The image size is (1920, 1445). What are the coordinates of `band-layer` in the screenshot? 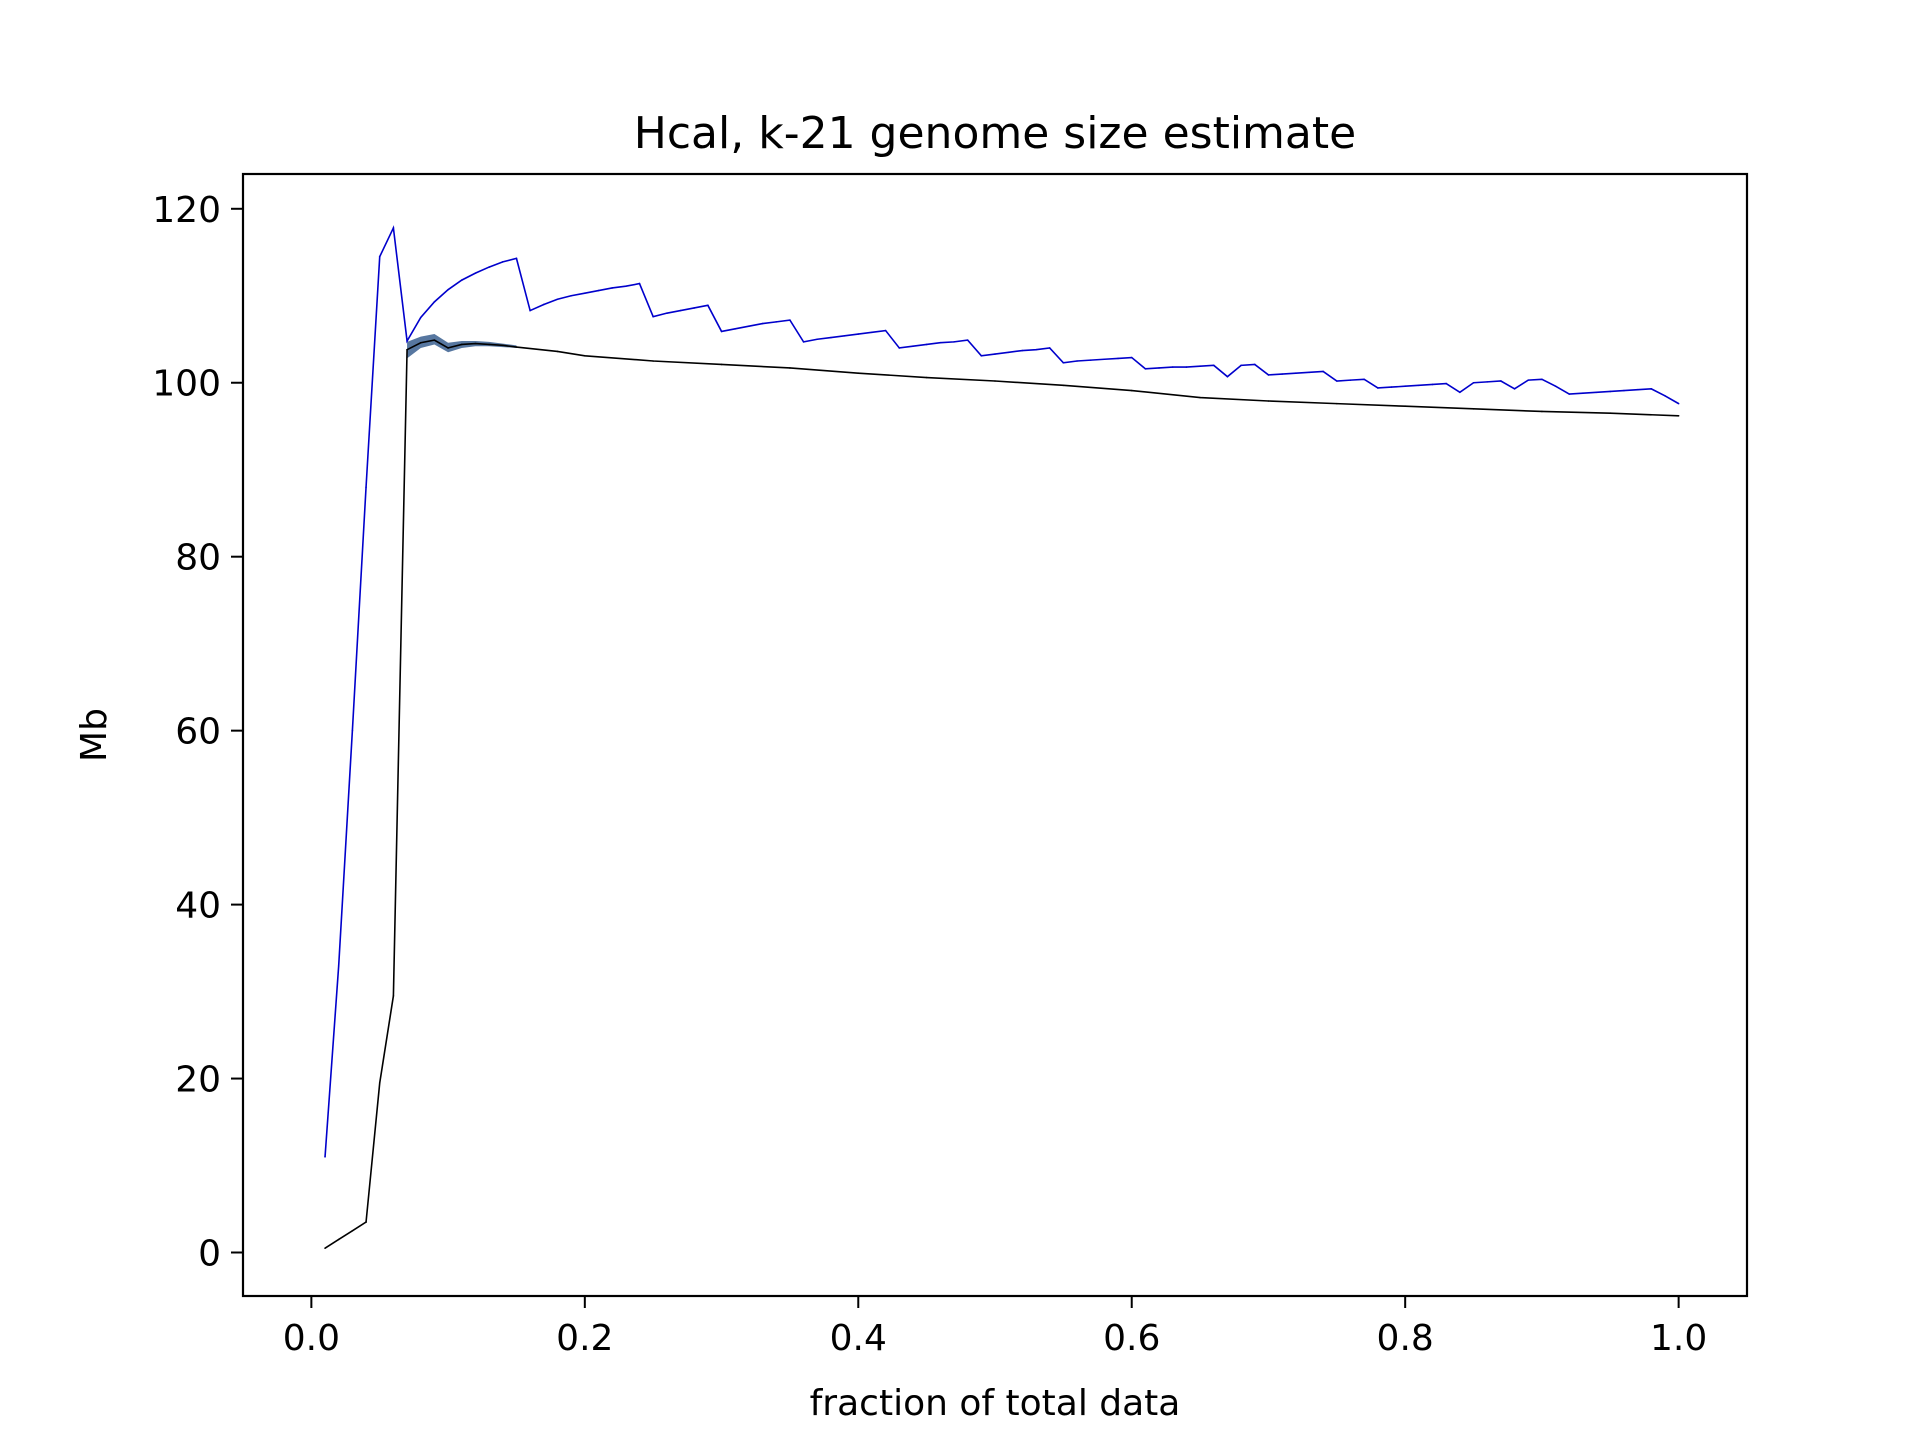 It's located at (462, 346).